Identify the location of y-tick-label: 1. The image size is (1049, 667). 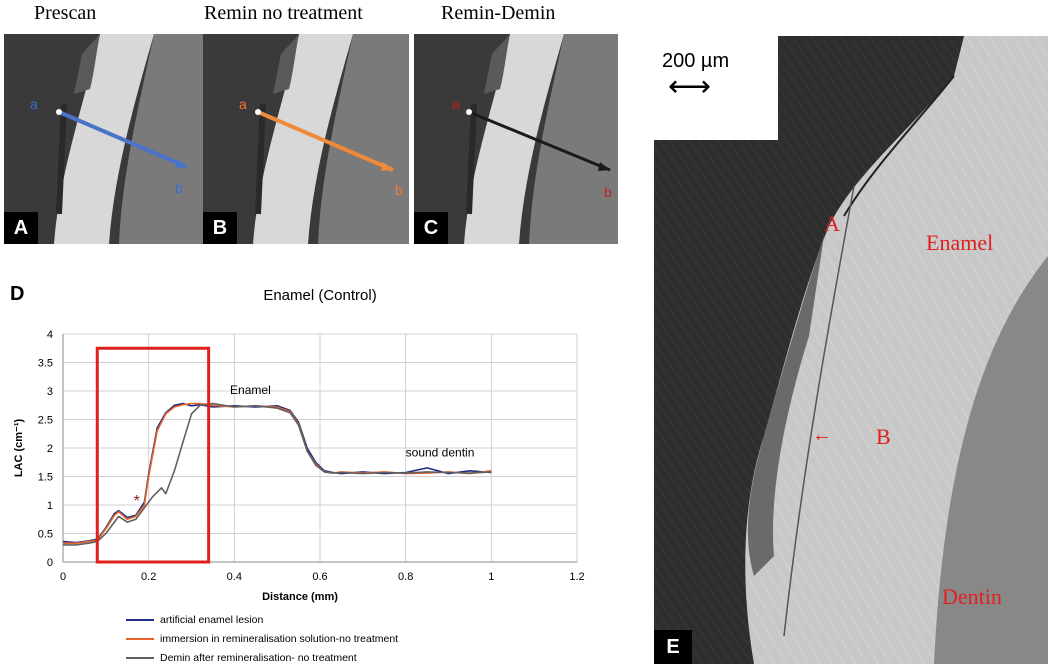
(50, 506).